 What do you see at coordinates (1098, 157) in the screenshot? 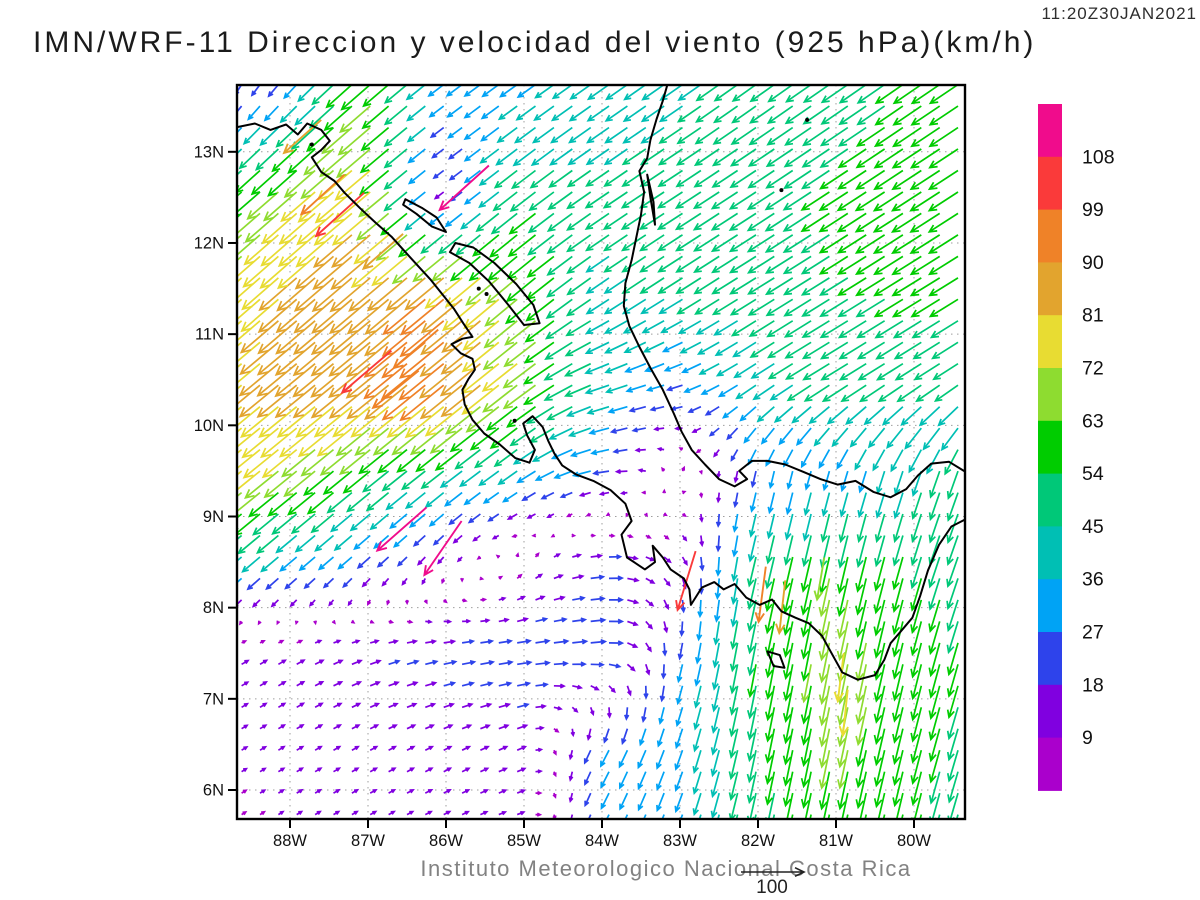
I see `colorbar-tick-label: 108` at bounding box center [1098, 157].